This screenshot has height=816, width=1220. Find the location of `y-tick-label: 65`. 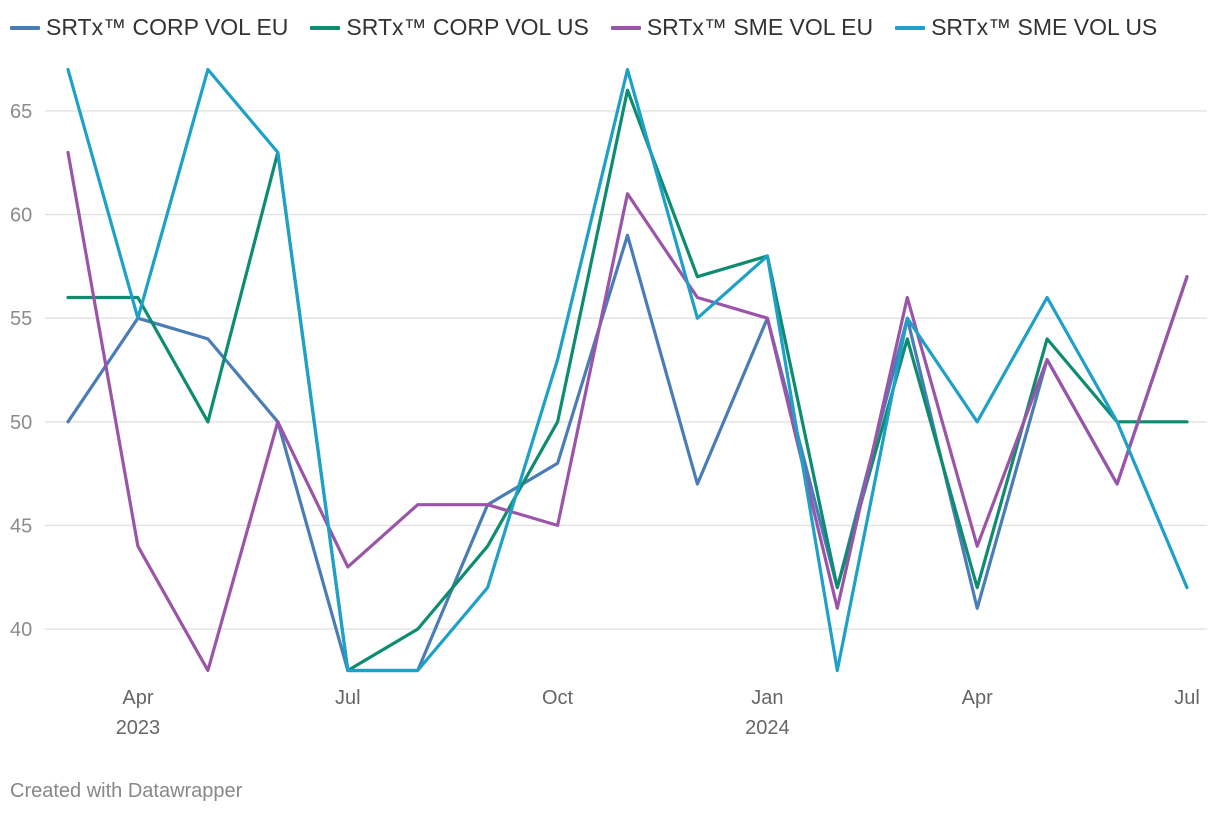

y-tick-label: 65 is located at coordinates (21, 112).